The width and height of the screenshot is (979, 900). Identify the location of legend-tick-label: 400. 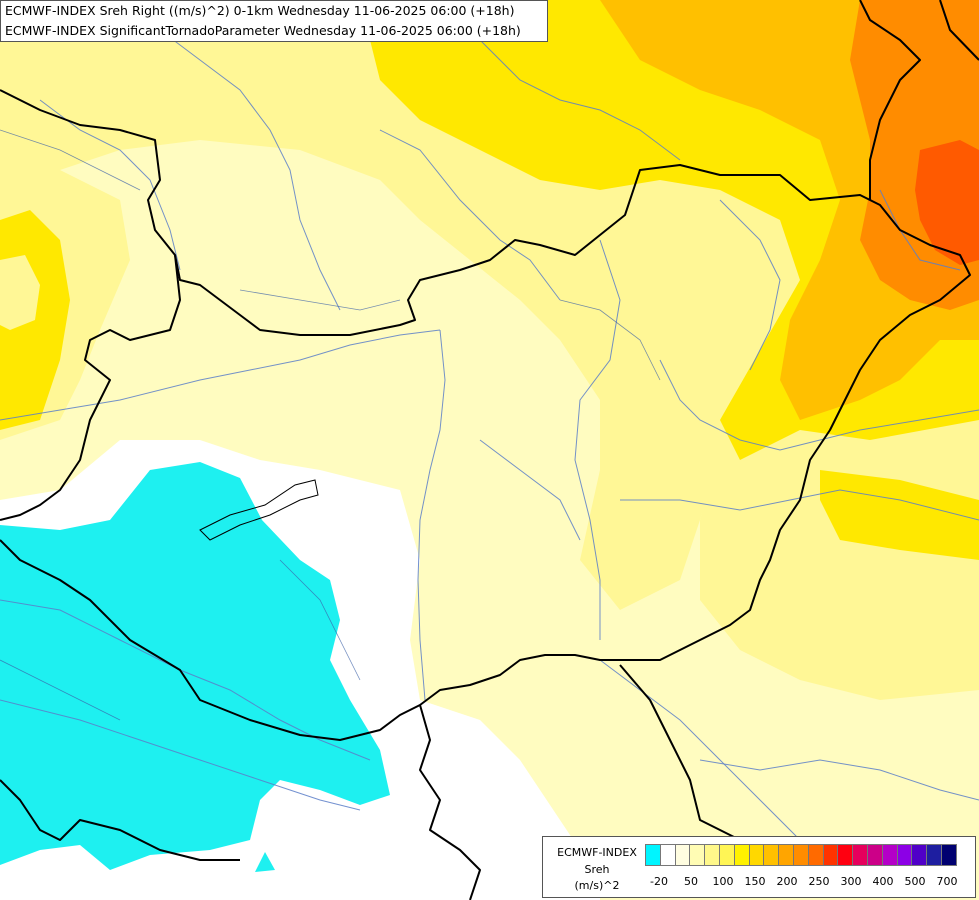
(883, 881).